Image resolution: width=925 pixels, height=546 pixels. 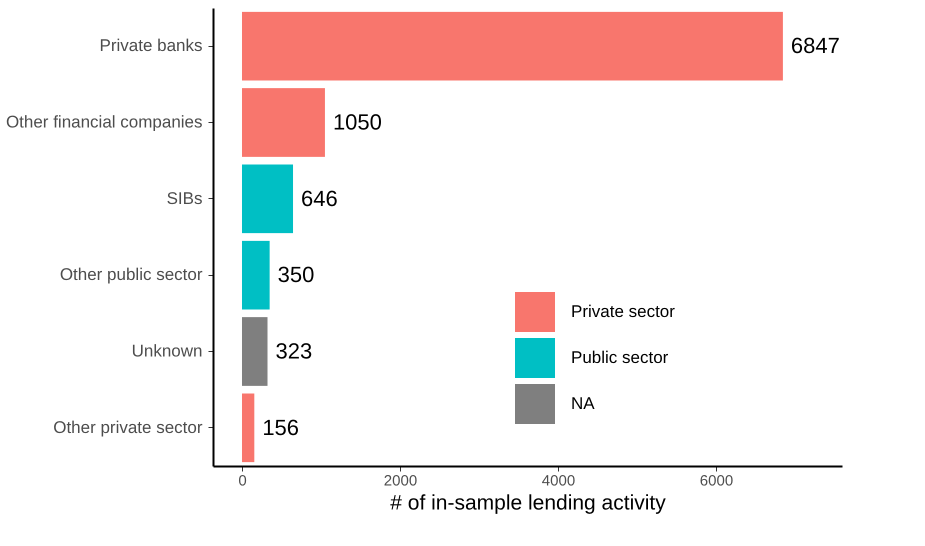 I want to click on y-tick-label: Other financial companies, so click(x=104, y=122).